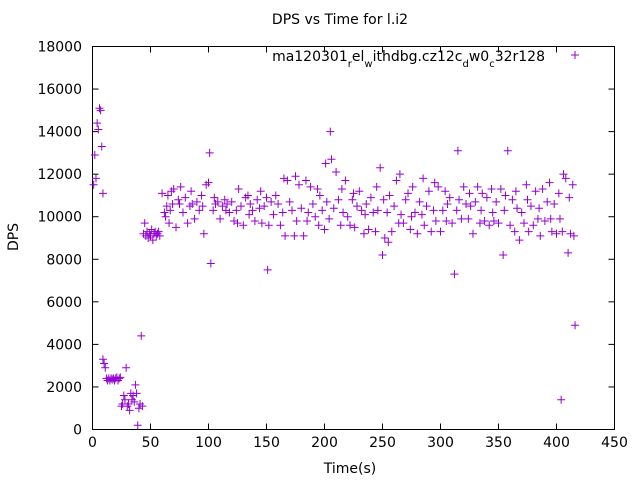 The height and width of the screenshot is (480, 640). What do you see at coordinates (324, 443) in the screenshot?
I see `x-tick-label: 200` at bounding box center [324, 443].